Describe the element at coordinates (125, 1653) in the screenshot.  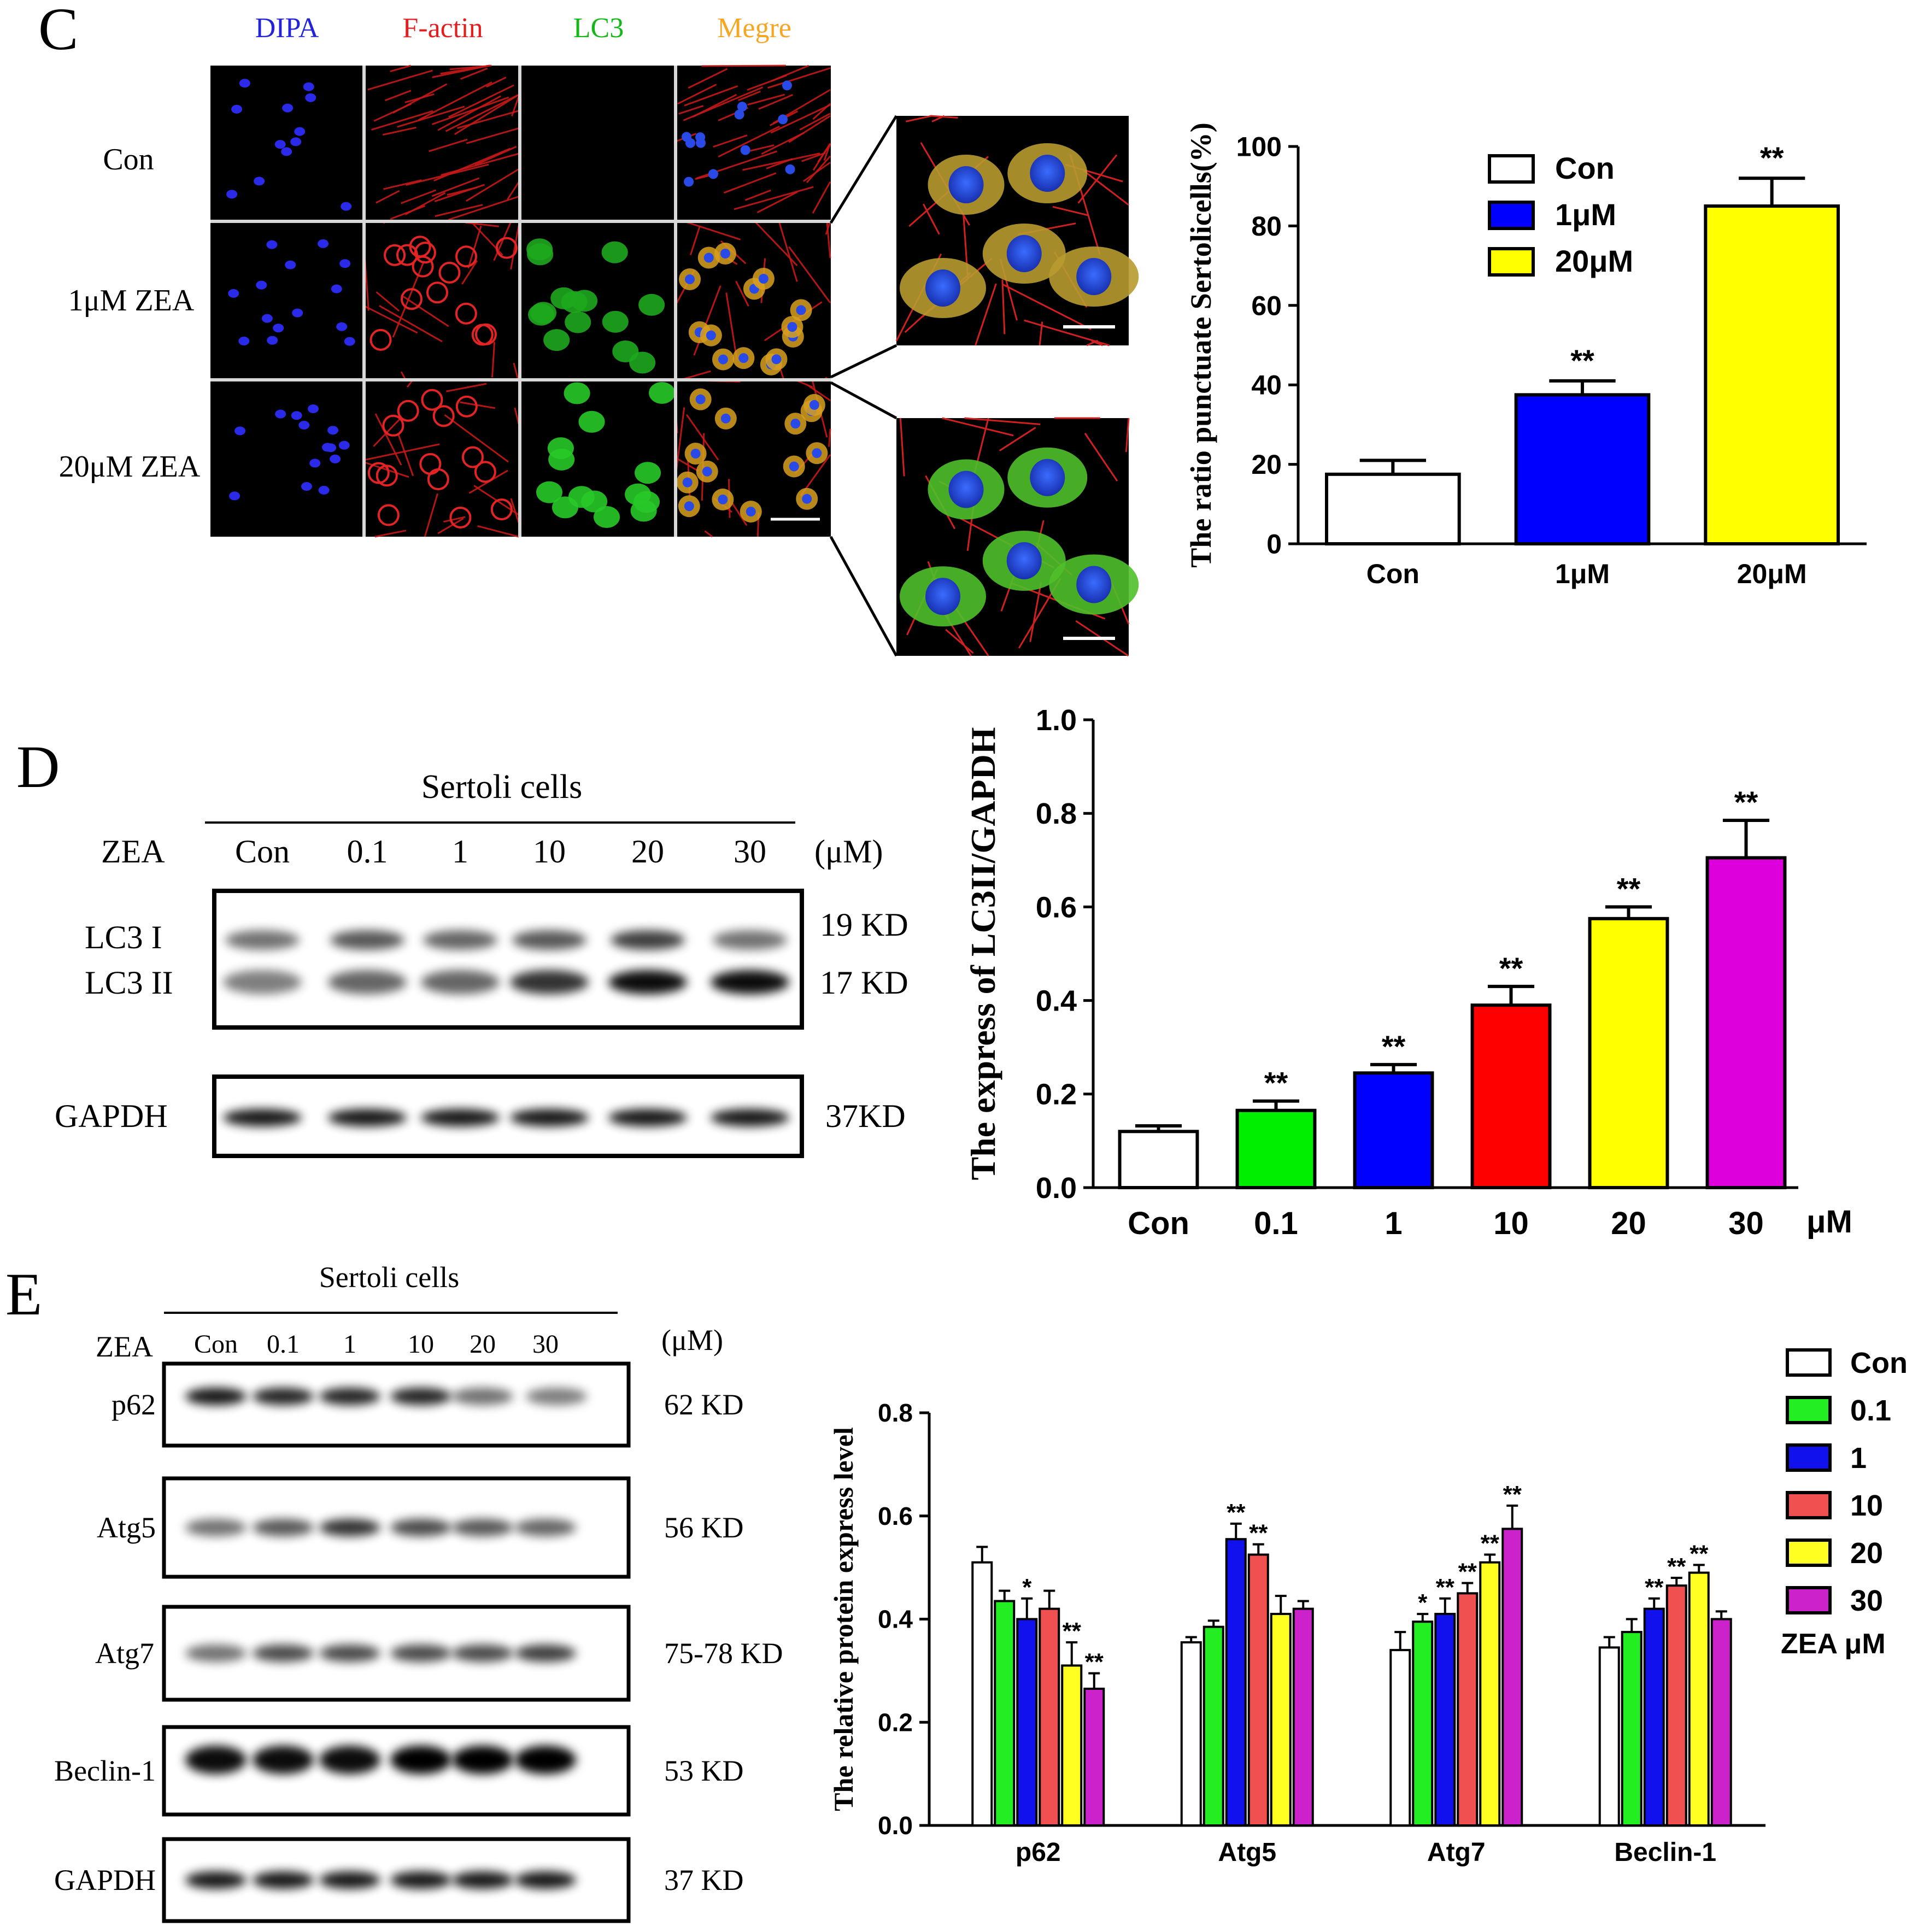
I see `blot-label: Atg7` at that location.